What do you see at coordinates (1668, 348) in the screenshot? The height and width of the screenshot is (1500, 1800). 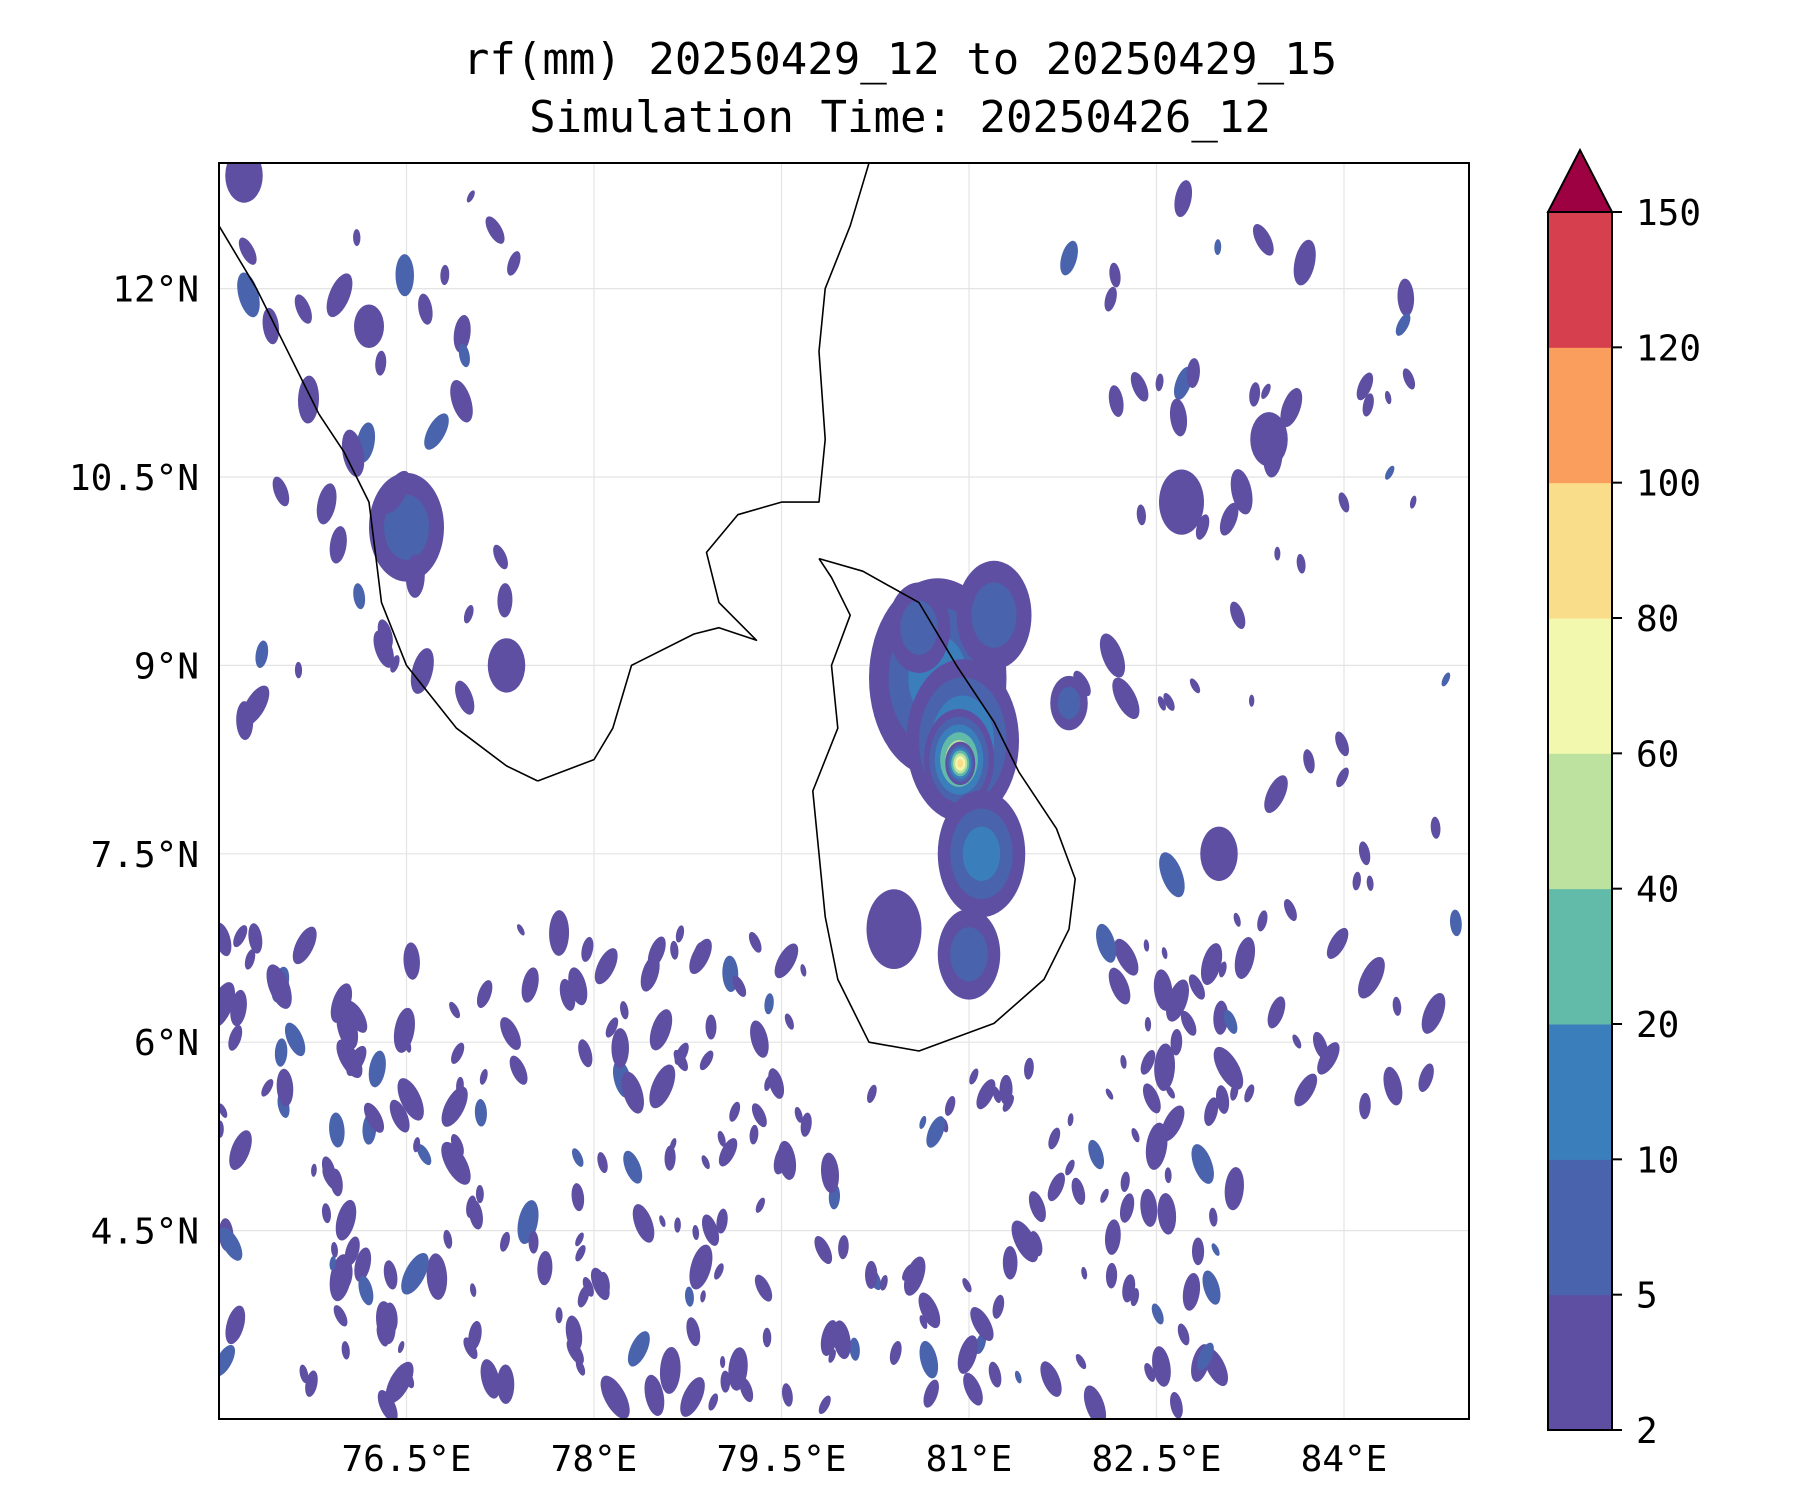 I see `colorbar-tick-label: 120` at bounding box center [1668, 348].